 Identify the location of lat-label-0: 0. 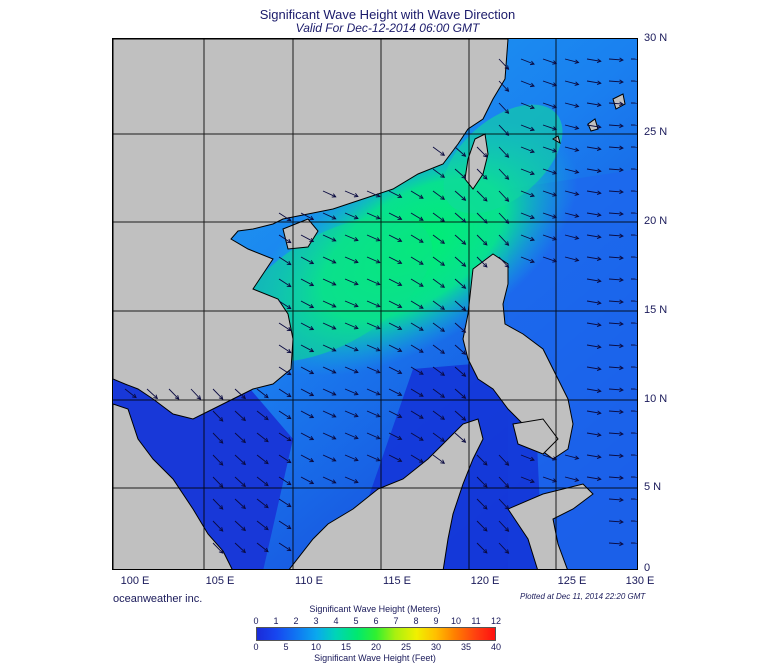
(647, 568).